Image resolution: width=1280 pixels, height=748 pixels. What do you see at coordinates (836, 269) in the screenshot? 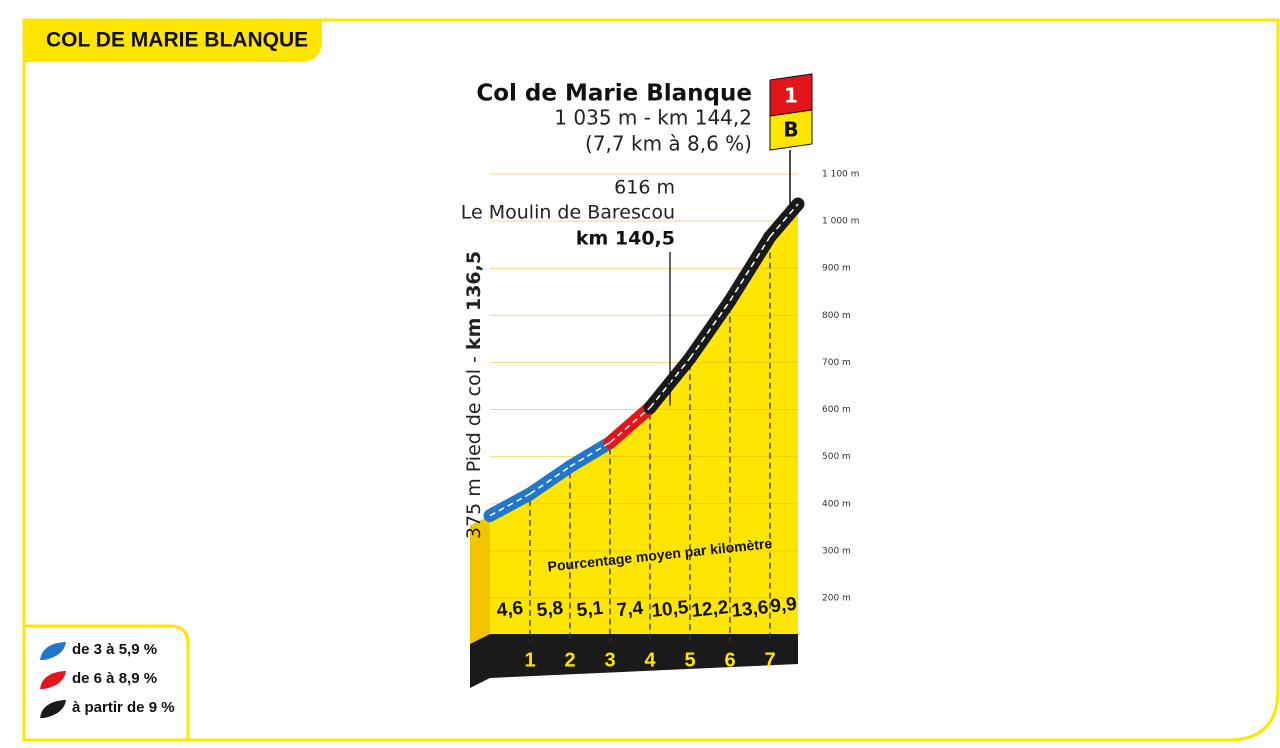
I see `y-tick-label: 900 m` at bounding box center [836, 269].